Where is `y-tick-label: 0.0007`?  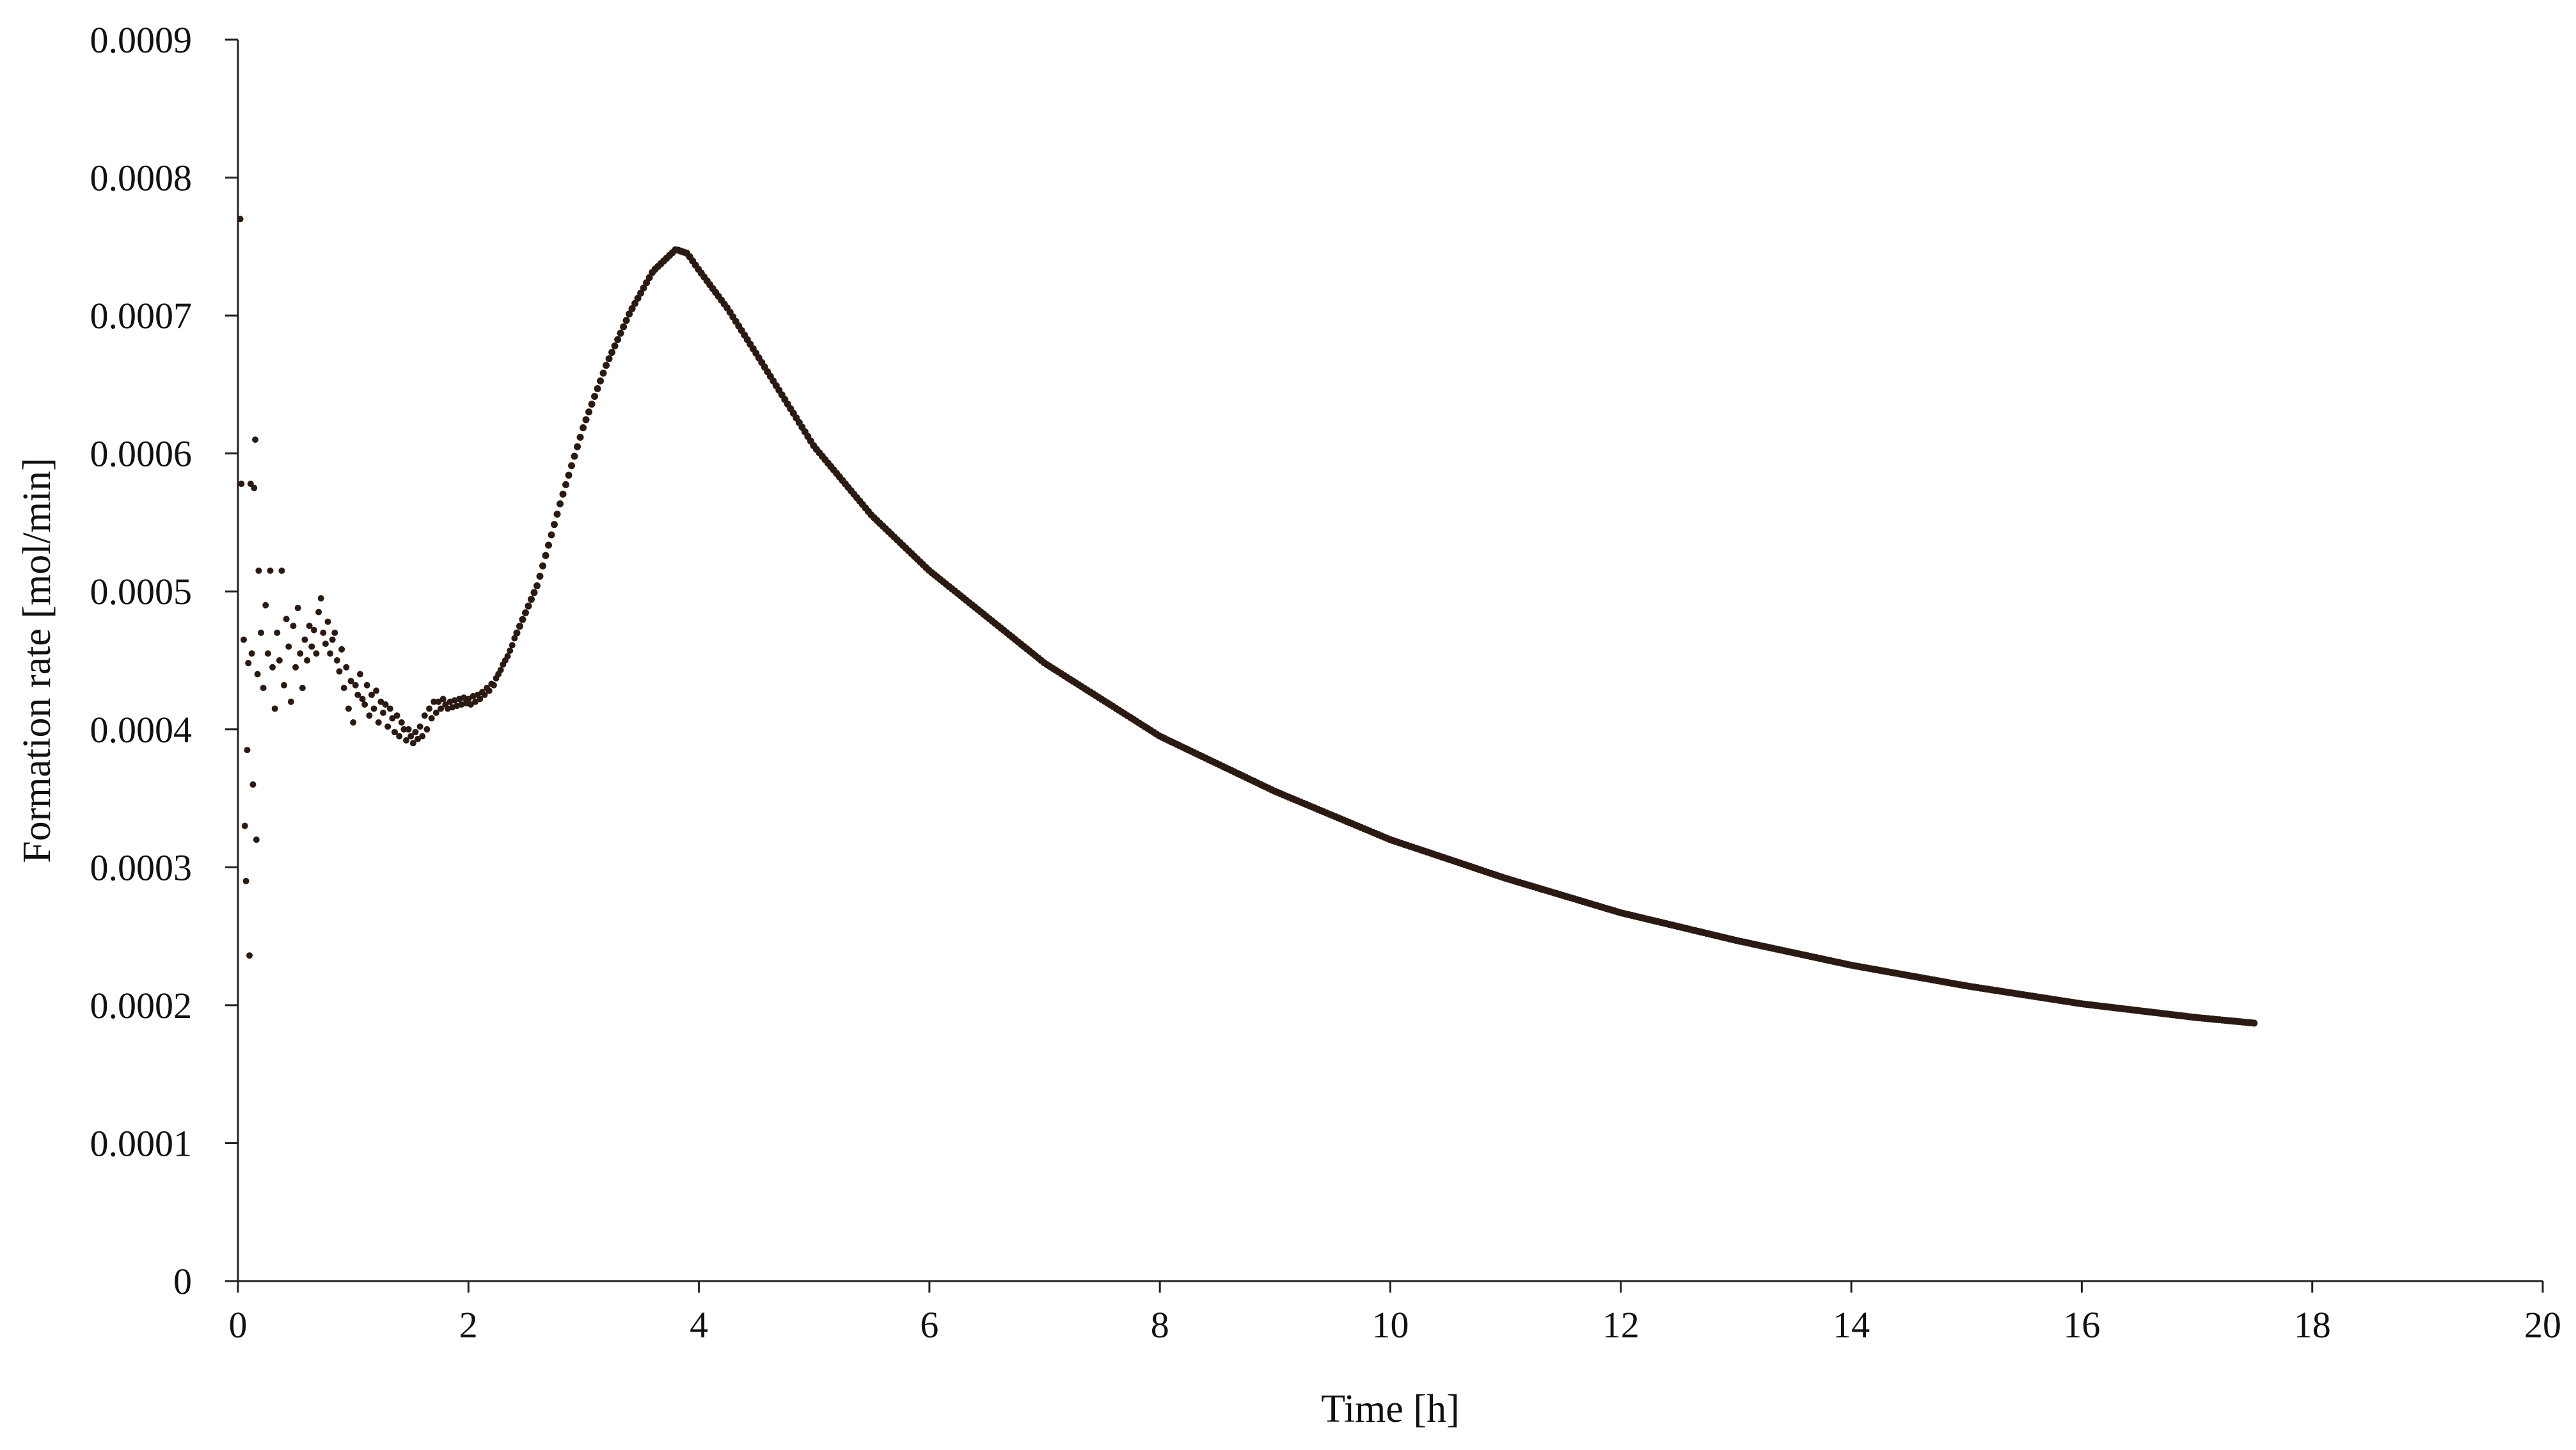 y-tick-label: 0.0007 is located at coordinates (141, 316).